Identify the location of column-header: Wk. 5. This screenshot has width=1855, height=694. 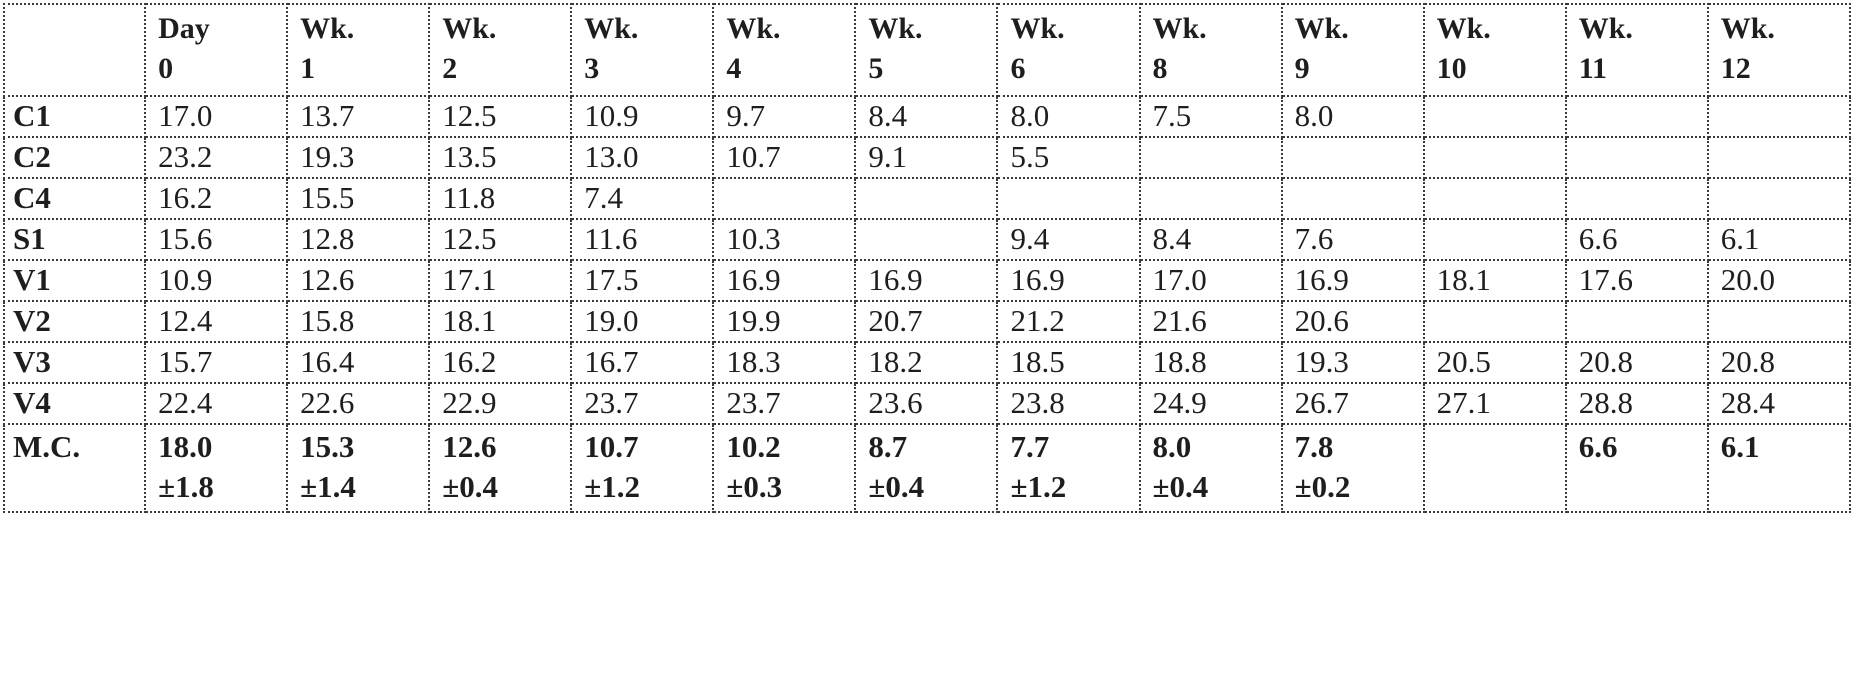
(926, 50).